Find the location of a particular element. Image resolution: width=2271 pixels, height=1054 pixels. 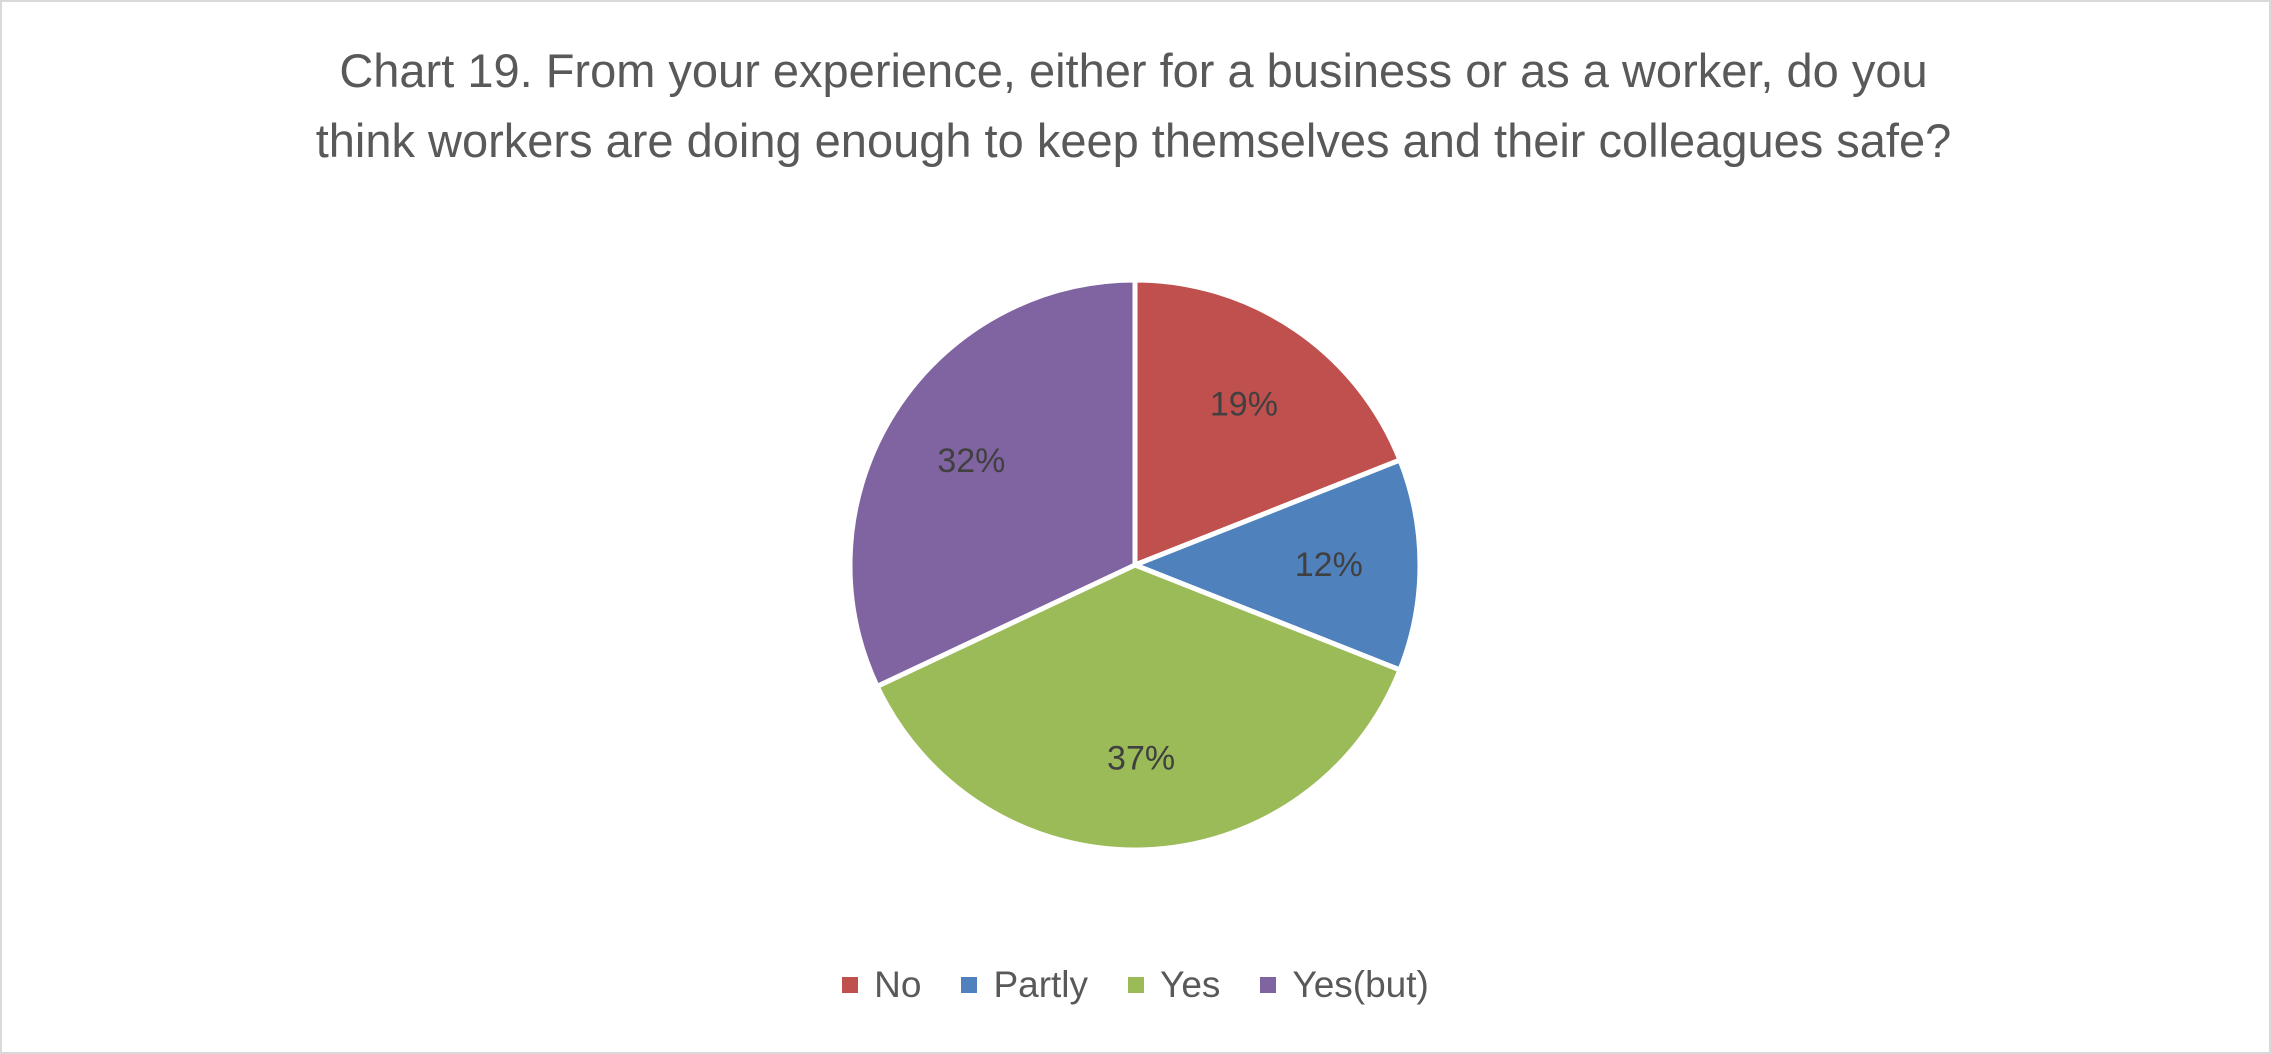

pie-slice-no is located at coordinates (1267, 422).